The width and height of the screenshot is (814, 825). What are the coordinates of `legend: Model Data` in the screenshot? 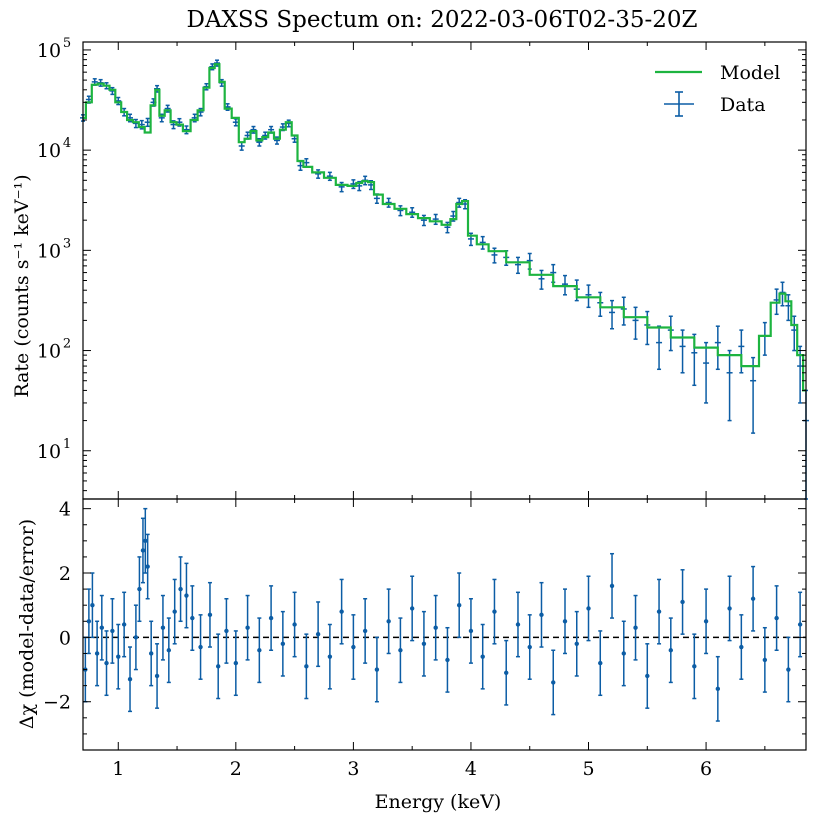 It's located at (717, 89).